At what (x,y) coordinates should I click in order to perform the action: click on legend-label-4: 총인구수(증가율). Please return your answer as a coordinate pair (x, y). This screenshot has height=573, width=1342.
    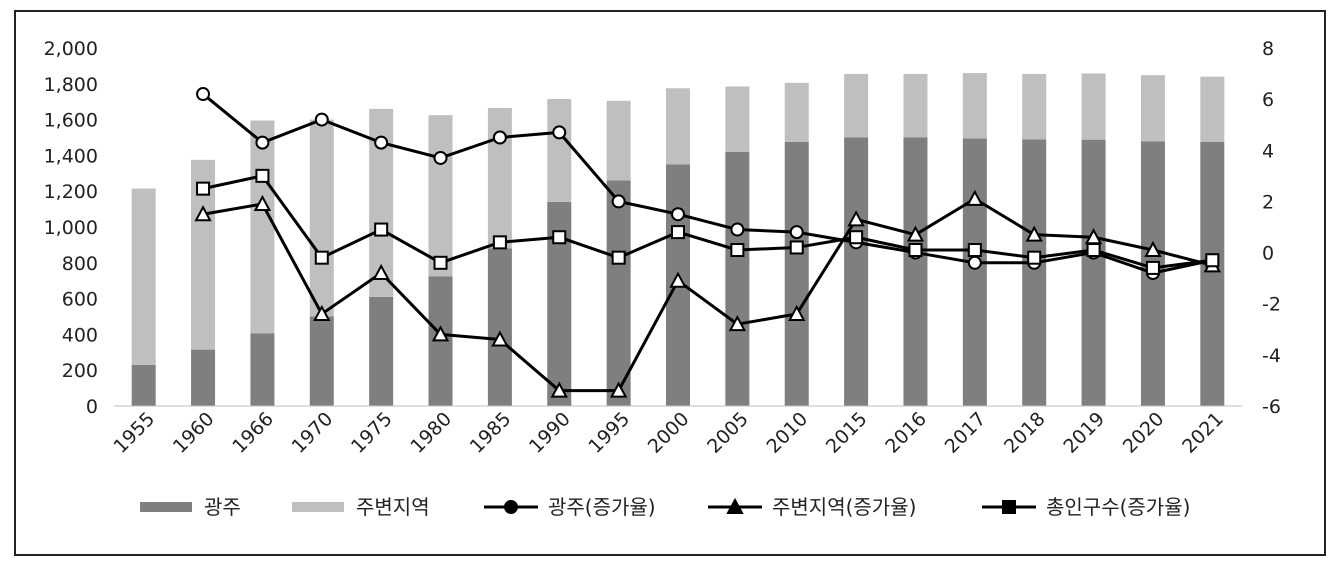
    Looking at the image, I should click on (1118, 507).